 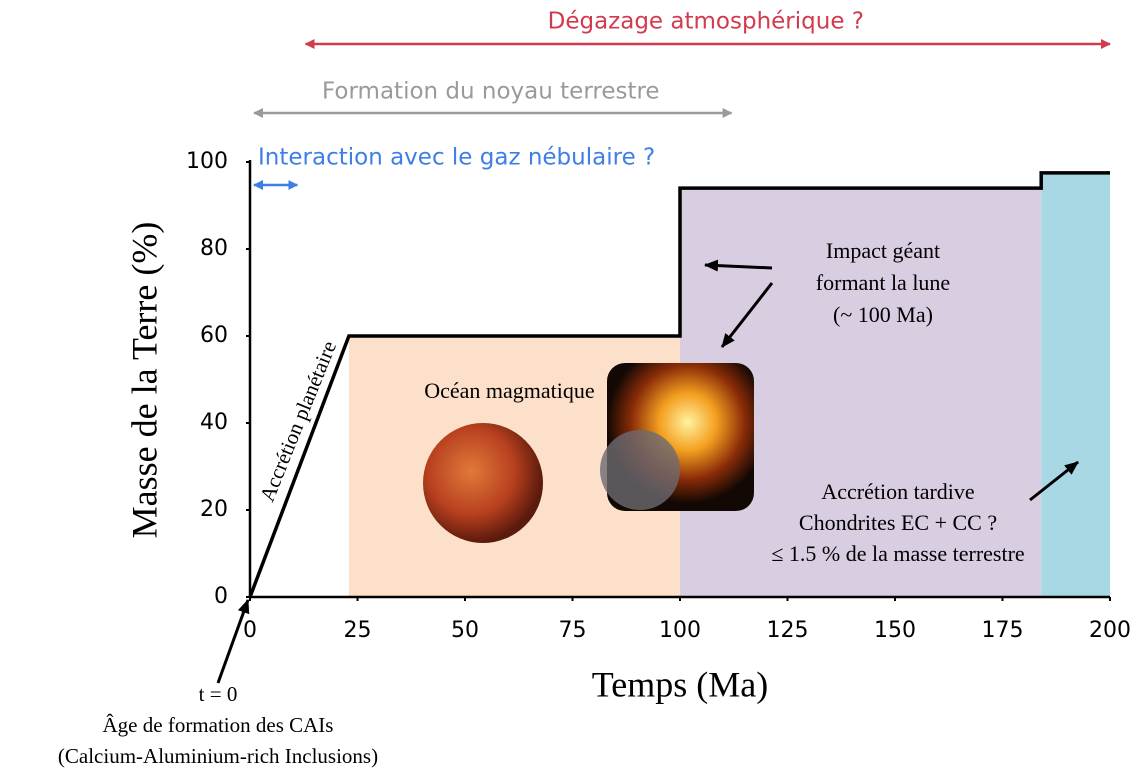 I want to click on y-tick-label: 20, so click(x=214, y=509).